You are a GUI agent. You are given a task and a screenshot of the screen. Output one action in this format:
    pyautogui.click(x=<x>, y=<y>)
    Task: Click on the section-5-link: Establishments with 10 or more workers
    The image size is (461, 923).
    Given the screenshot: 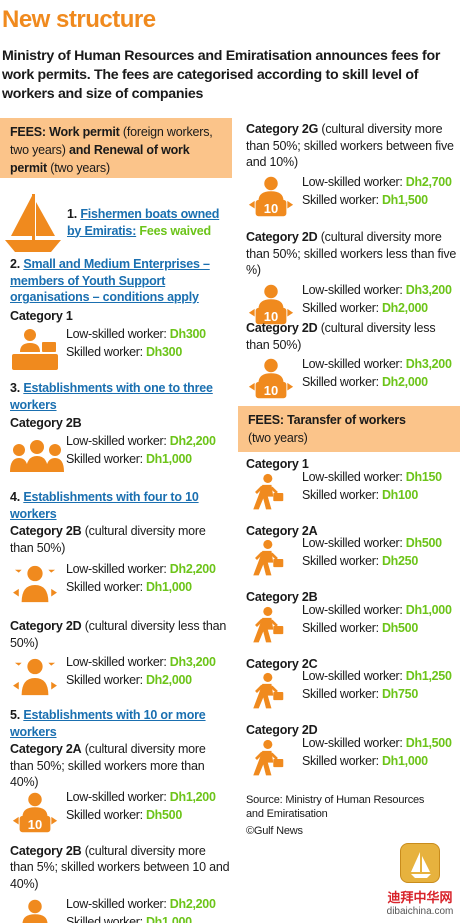 What is the action you would take?
    pyautogui.click(x=108, y=723)
    